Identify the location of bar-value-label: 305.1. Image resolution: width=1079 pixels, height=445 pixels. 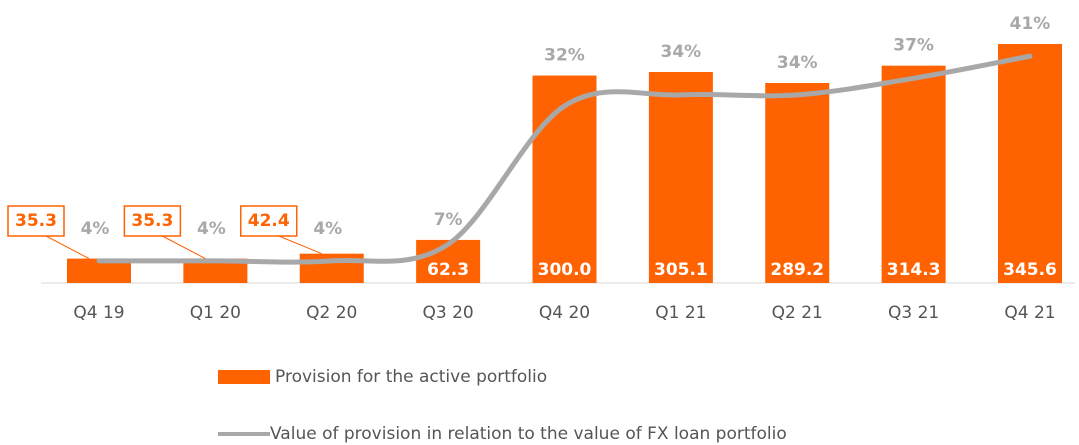
(681, 270).